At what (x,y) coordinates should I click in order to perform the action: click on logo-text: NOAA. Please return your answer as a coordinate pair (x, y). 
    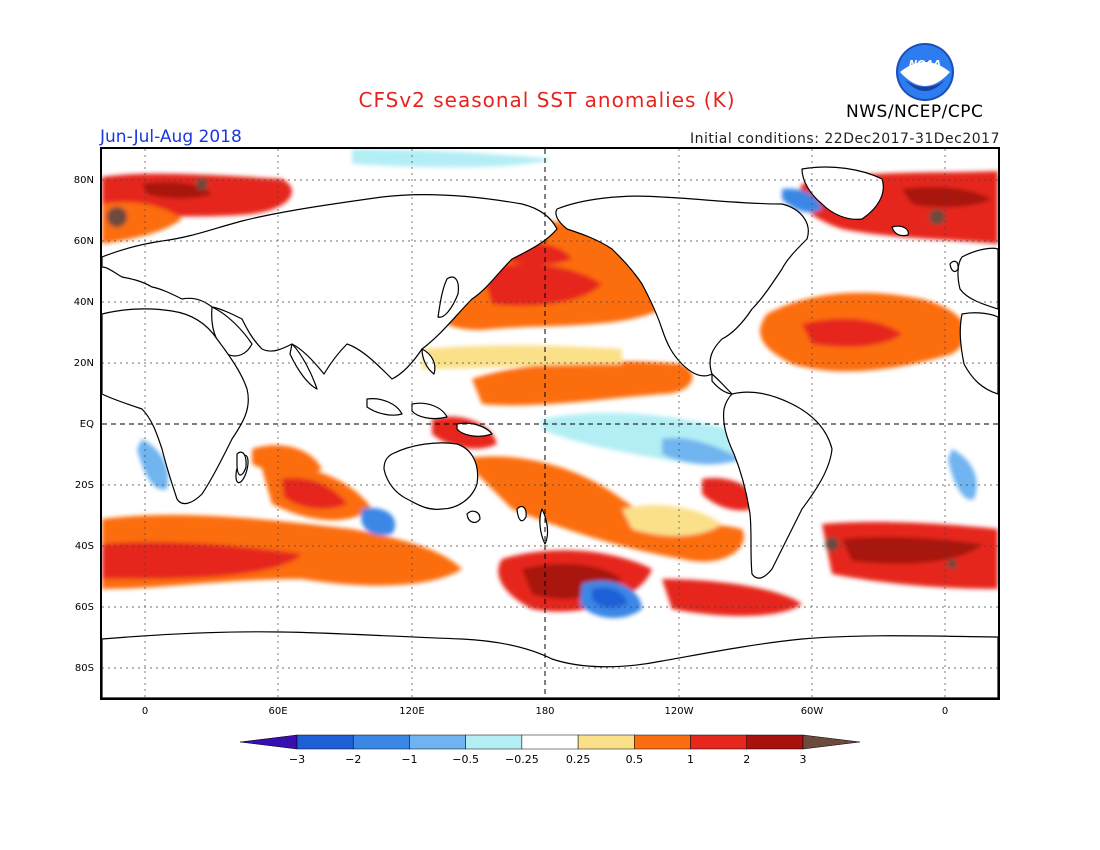
    Looking at the image, I should click on (925, 64).